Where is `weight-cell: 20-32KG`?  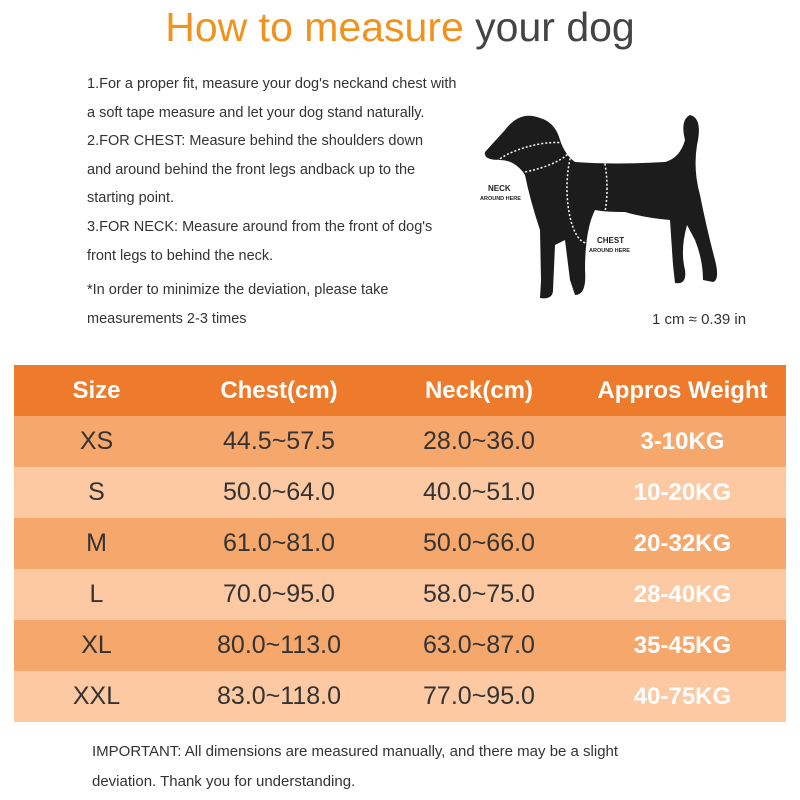 weight-cell: 20-32KG is located at coordinates (682, 543).